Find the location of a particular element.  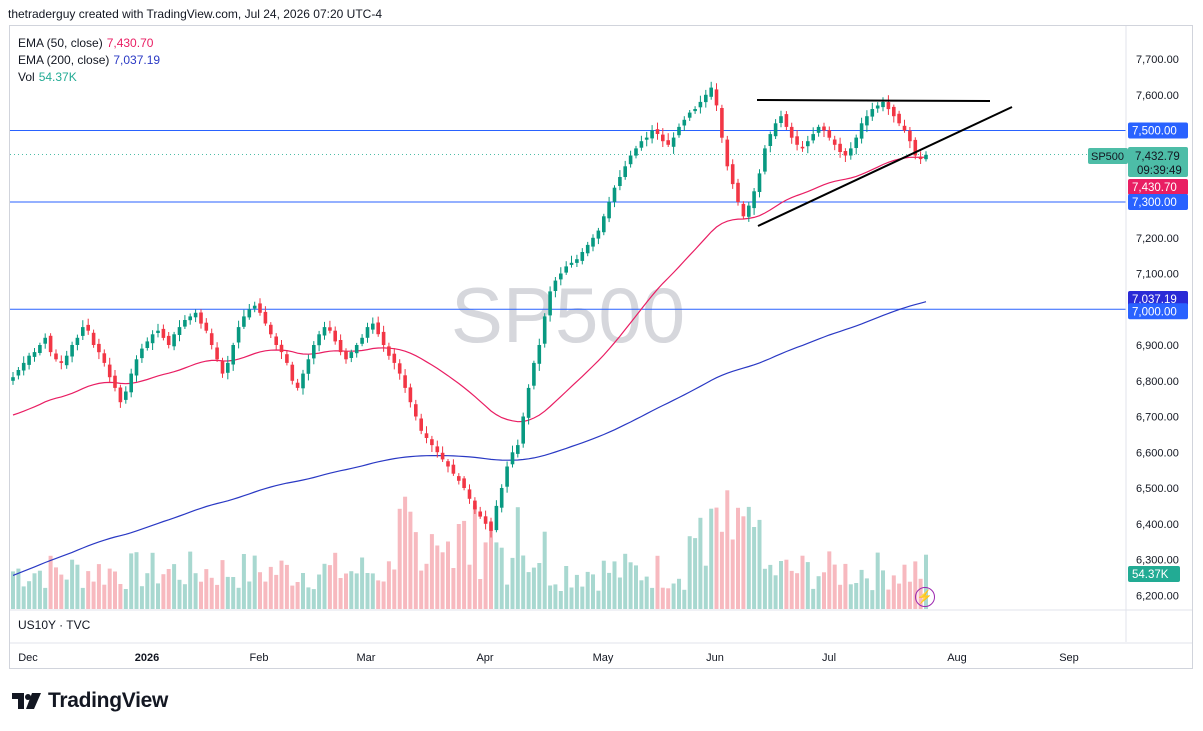

legend-ema200: EMA (200, close) 7,037.19 is located at coordinates (89, 60).